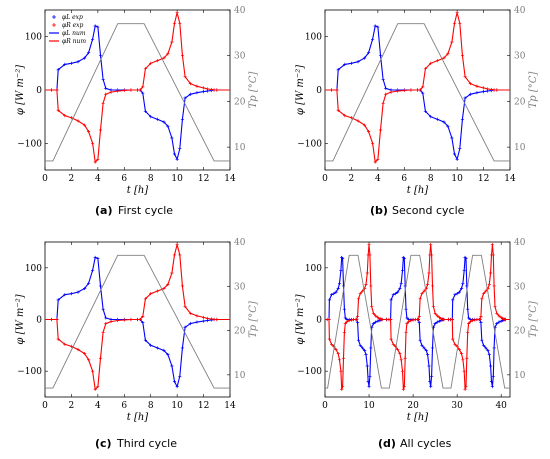 The width and height of the screenshot is (550, 459). Describe the element at coordinates (74, 41) in the screenshot. I see `legend-label: φR num` at that location.